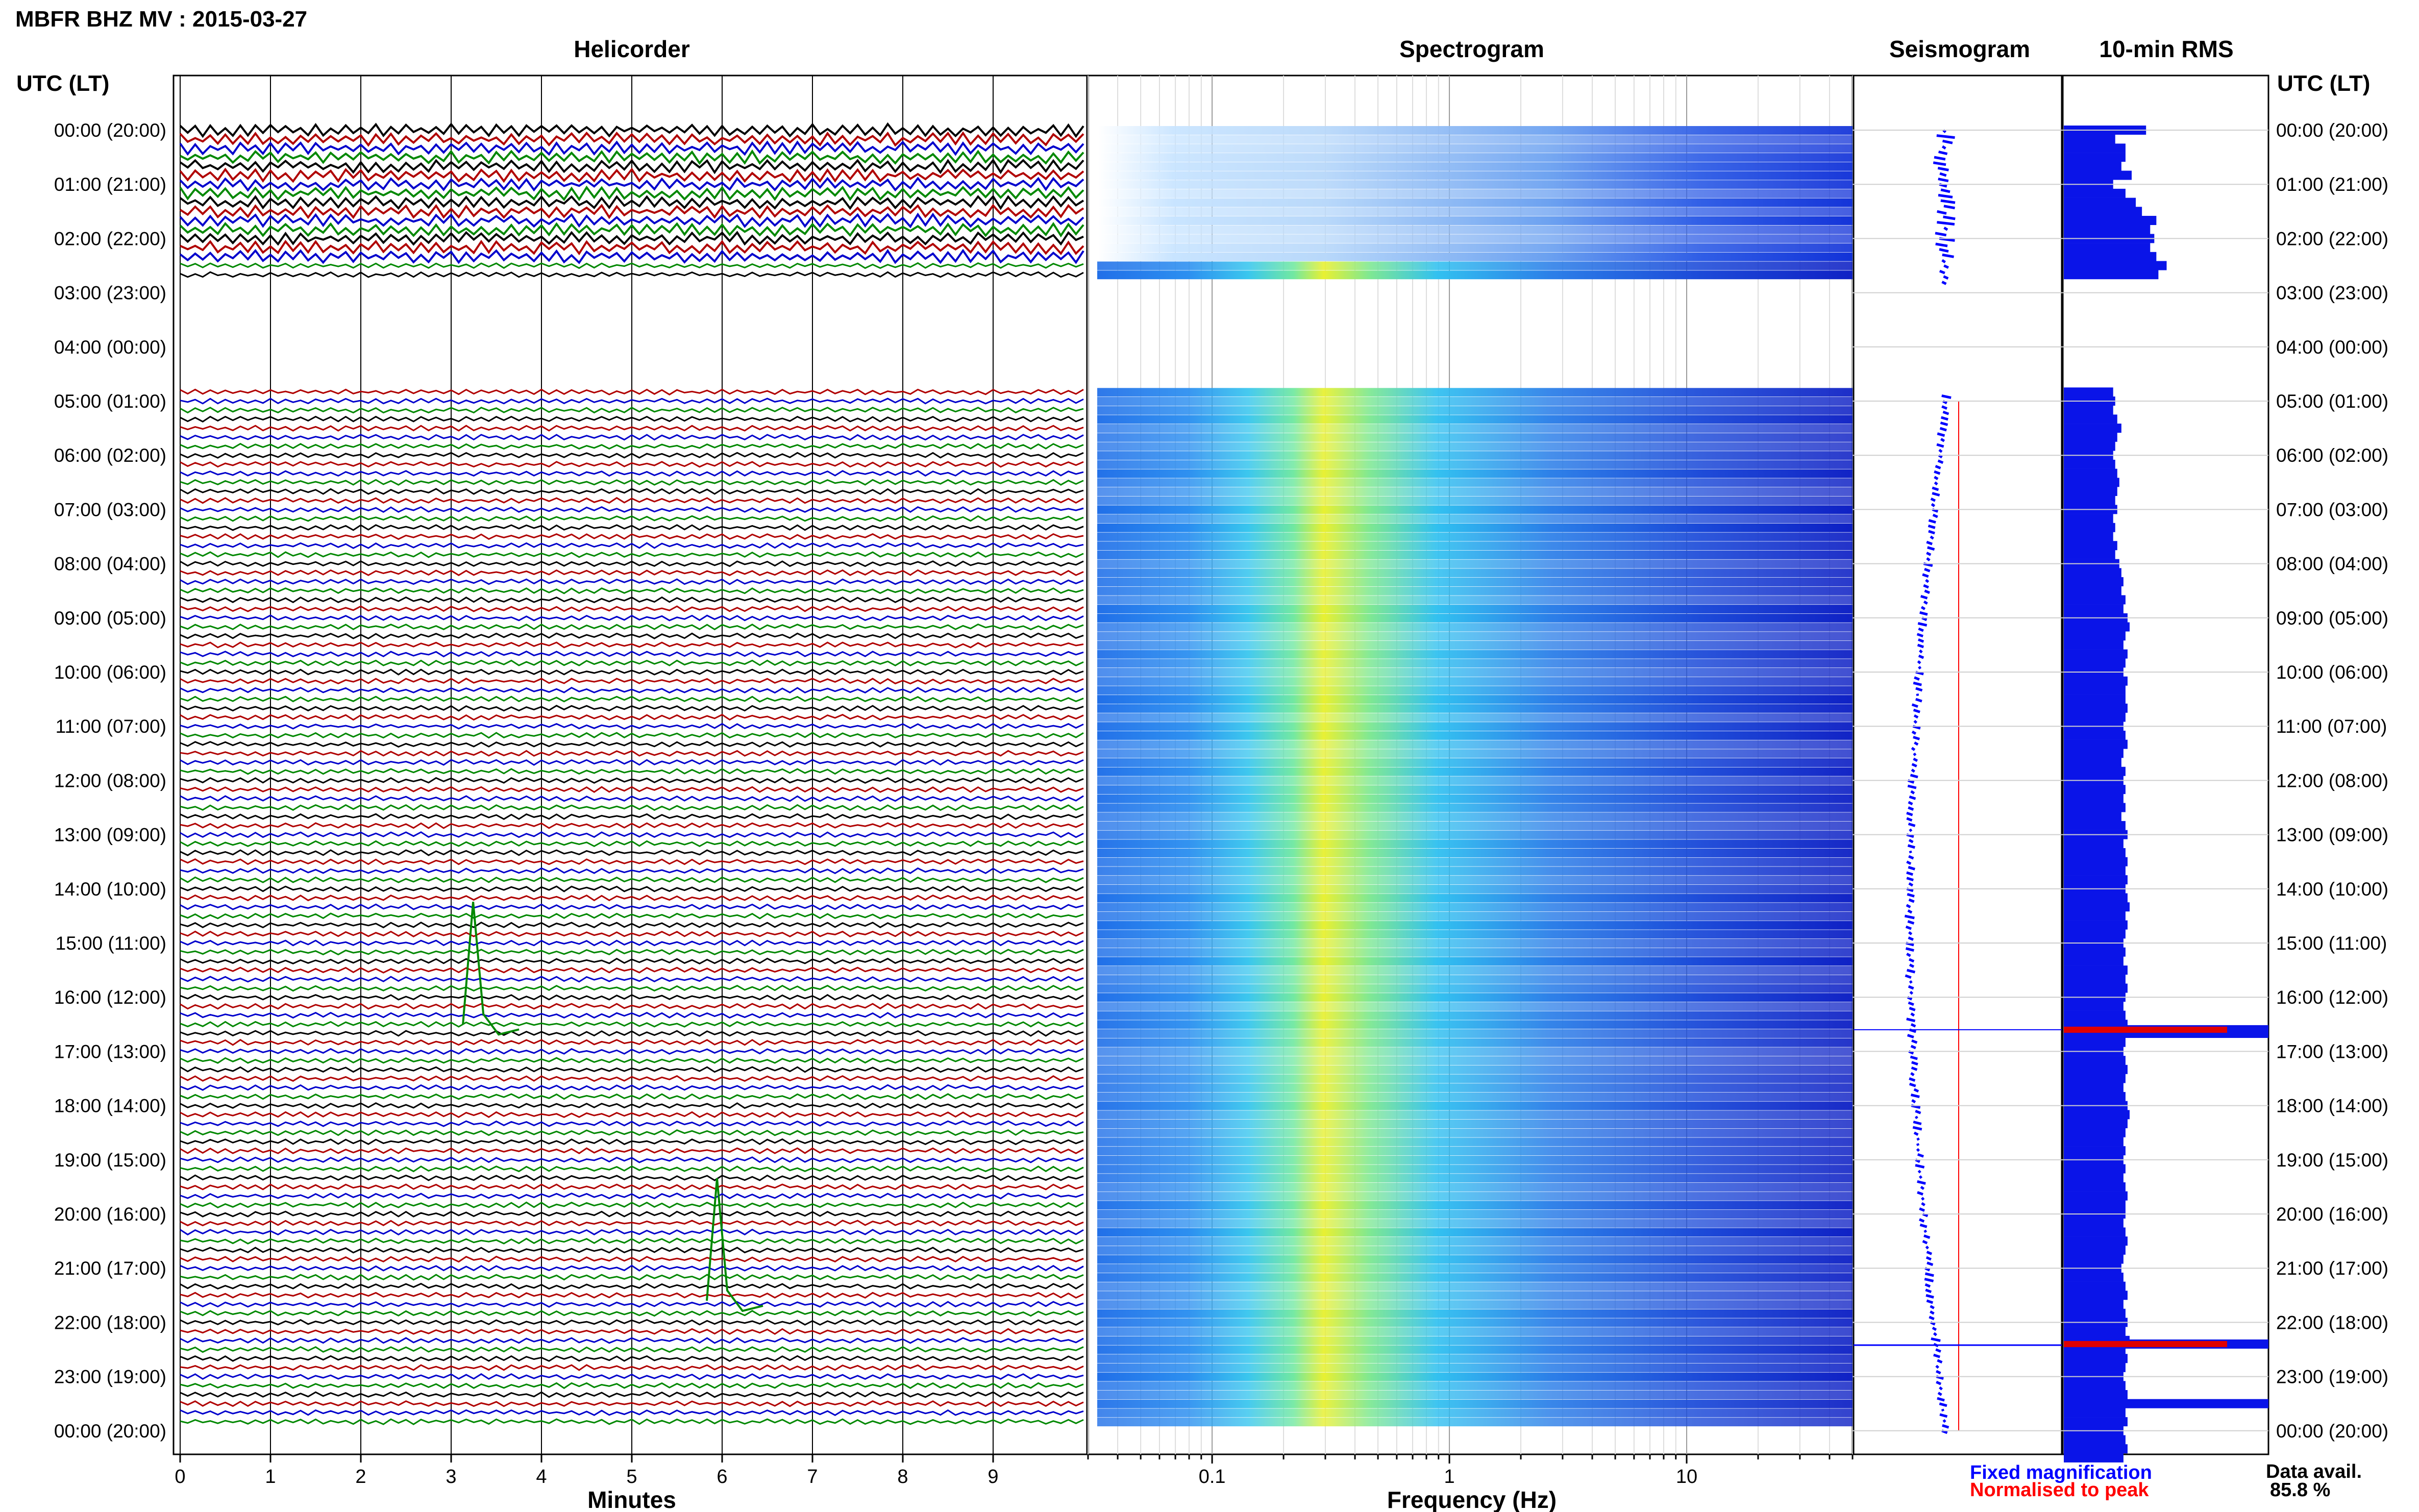  Describe the element at coordinates (2332, 1322) in the screenshot. I see `hour-label-right: 22:00 (18:00)` at that location.